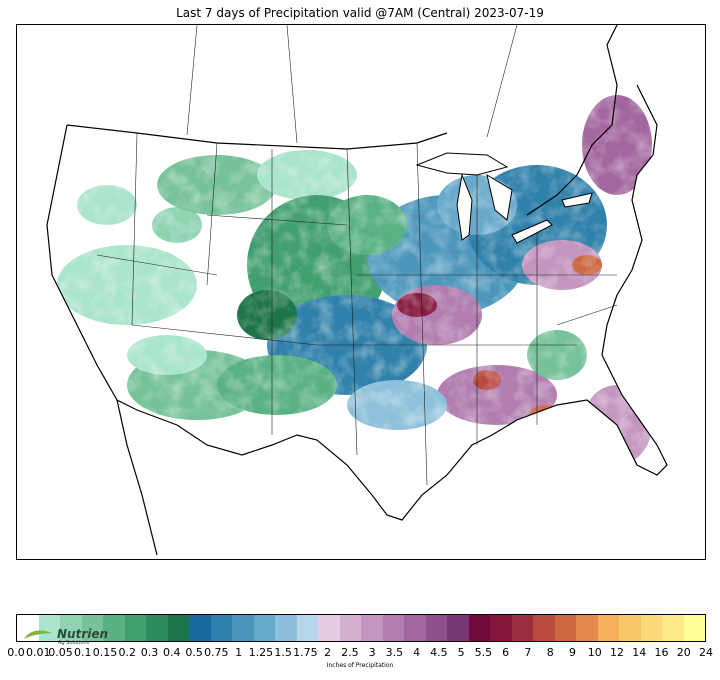  Describe the element at coordinates (74, 643) in the screenshot. I see `logo-tagline: Ag Solutions` at that location.